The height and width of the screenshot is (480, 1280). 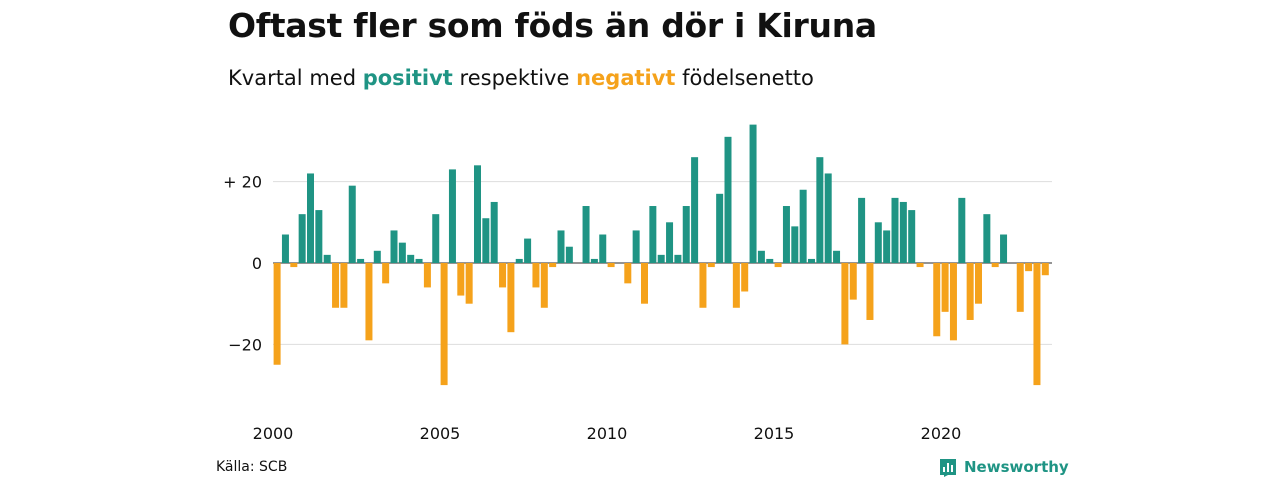 I want to click on subtitle-positive-word: positivt, so click(x=407, y=78).